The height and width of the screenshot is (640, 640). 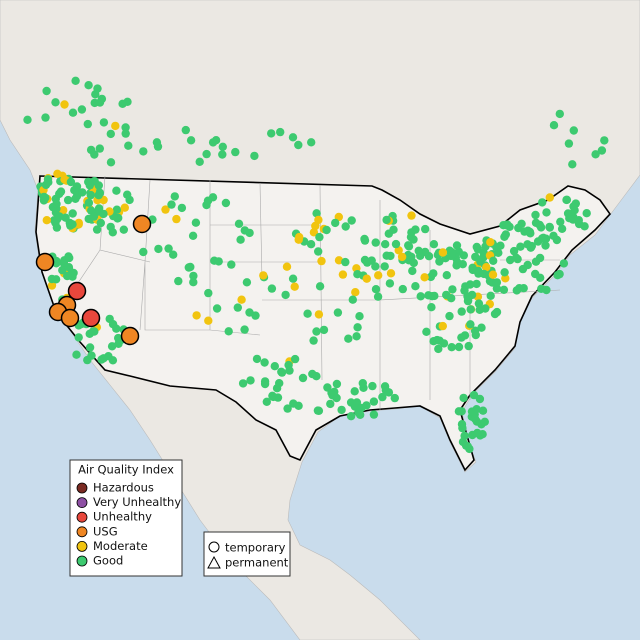 I want to click on legend-label: Unhealthy, so click(x=122, y=517).